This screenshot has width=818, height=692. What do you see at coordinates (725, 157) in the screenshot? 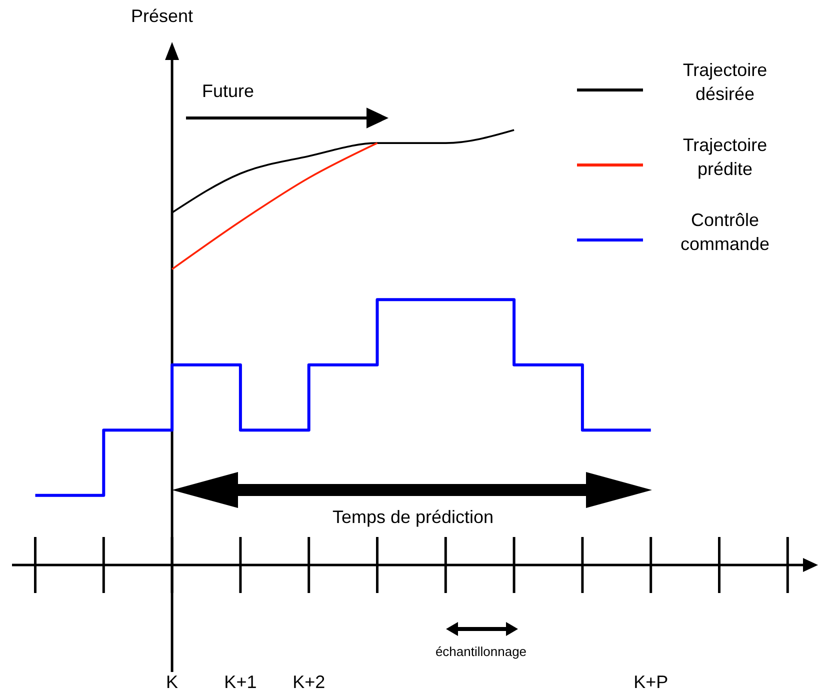
I see `legend-label: Trajectoire prédite` at bounding box center [725, 157].